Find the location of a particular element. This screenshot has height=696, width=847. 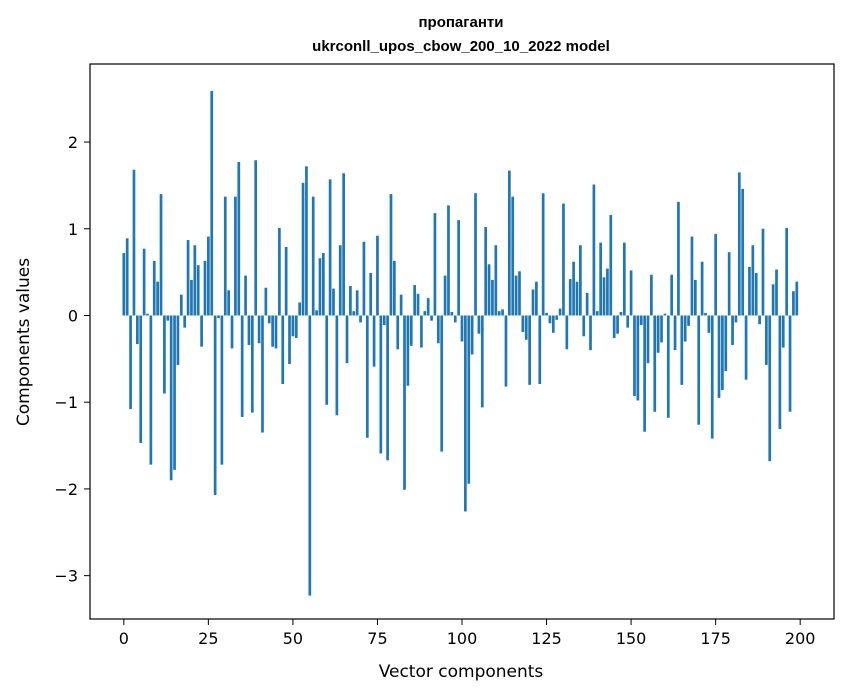

x-tick-label: 175 is located at coordinates (715, 638).